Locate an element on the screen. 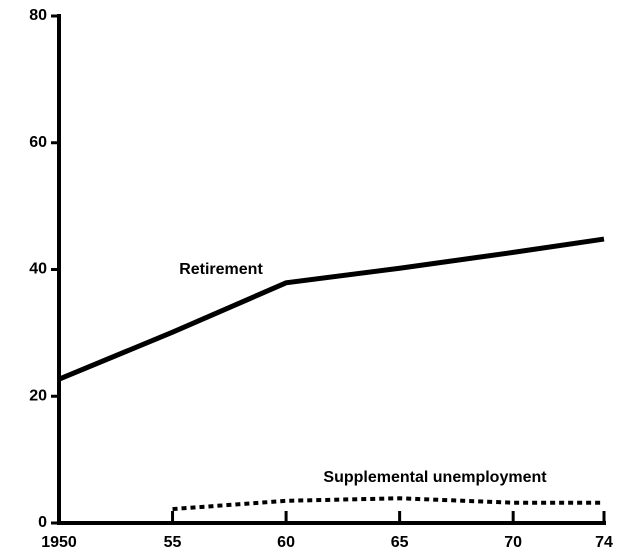  line-series is located at coordinates (388, 504).